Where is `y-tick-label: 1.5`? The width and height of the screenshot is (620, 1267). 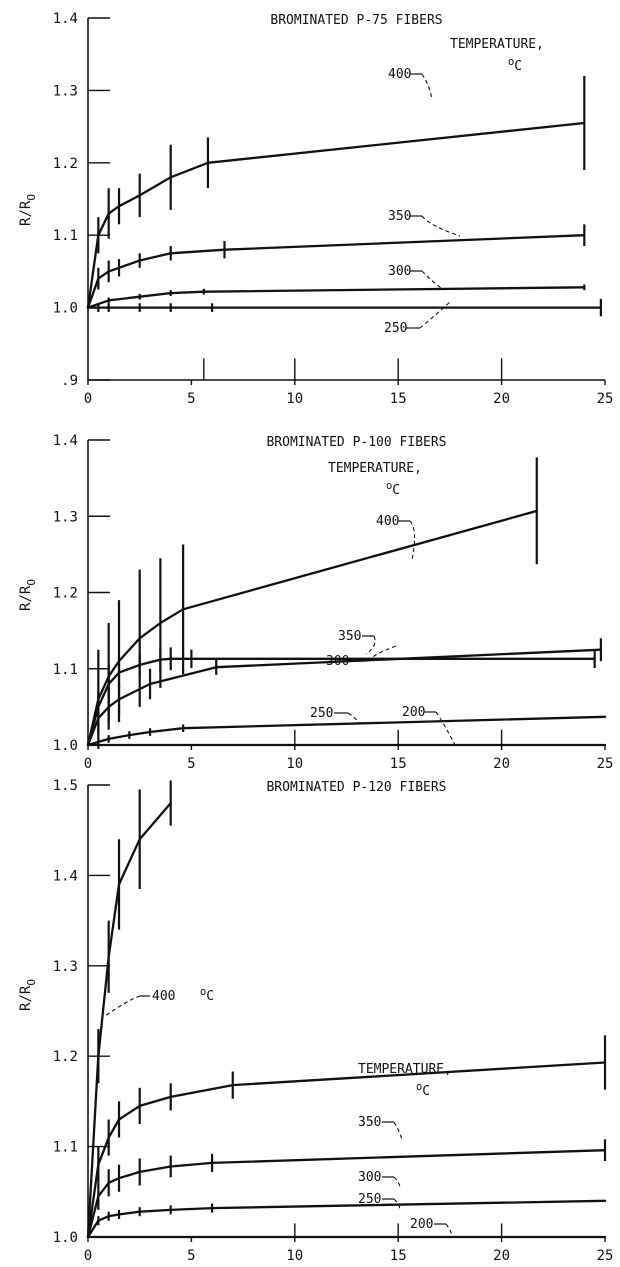
y-tick-label: 1.5 is located at coordinates (65, 786).